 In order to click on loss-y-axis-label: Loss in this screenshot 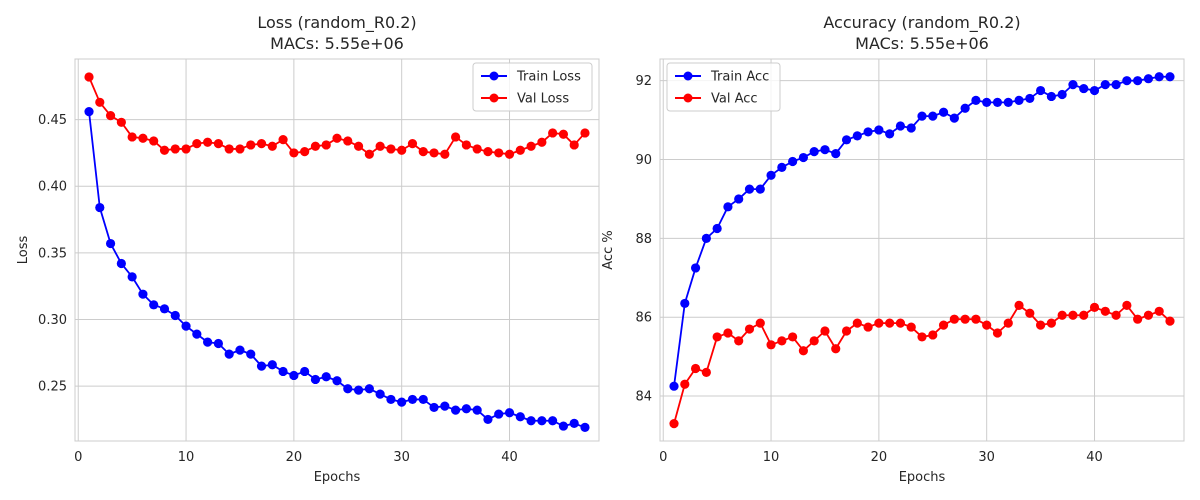, I will do `click(23, 250)`.